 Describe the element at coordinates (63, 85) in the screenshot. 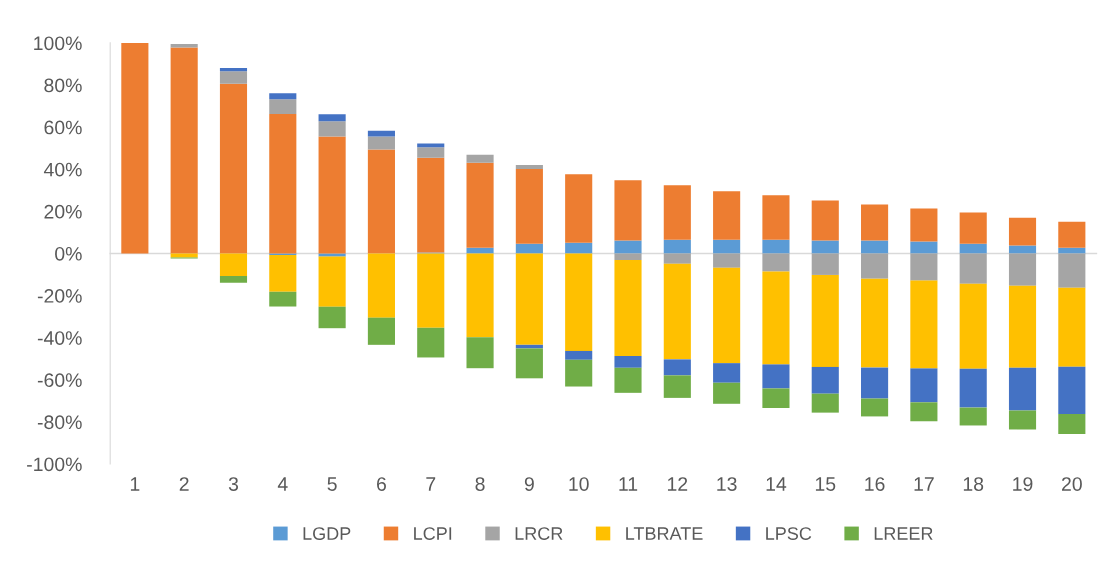

I see `y-tick-label: 80%` at that location.